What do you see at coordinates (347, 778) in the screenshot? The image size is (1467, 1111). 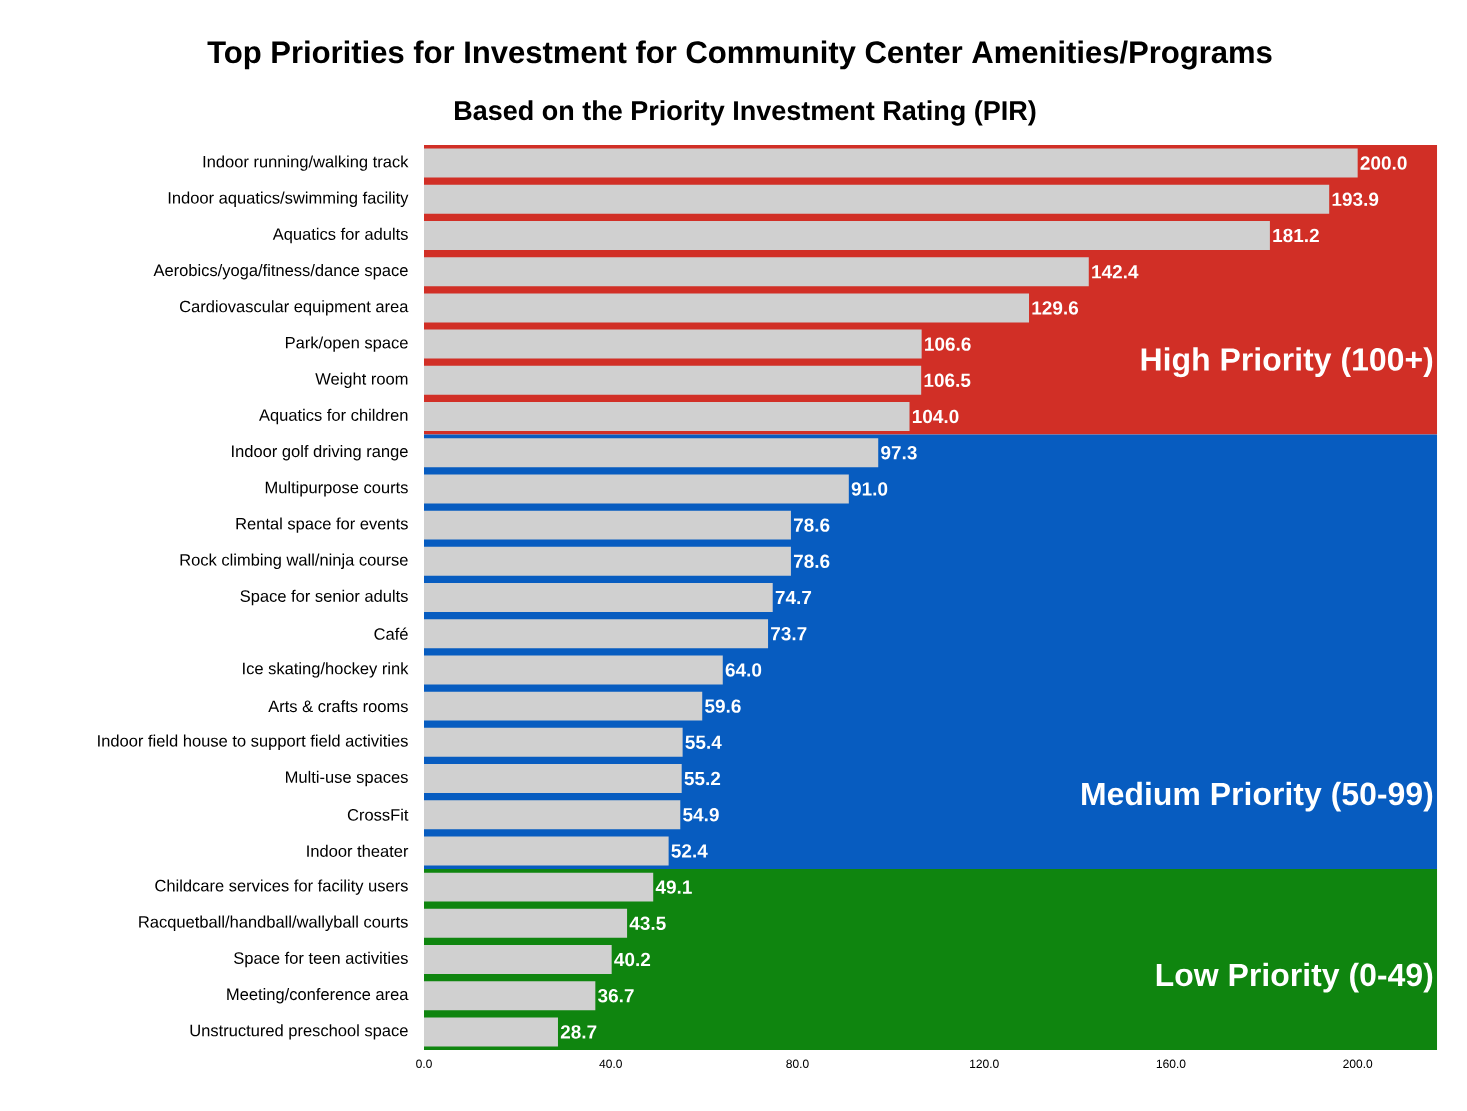 I see `y-tick-label: Multi-use spaces` at bounding box center [347, 778].